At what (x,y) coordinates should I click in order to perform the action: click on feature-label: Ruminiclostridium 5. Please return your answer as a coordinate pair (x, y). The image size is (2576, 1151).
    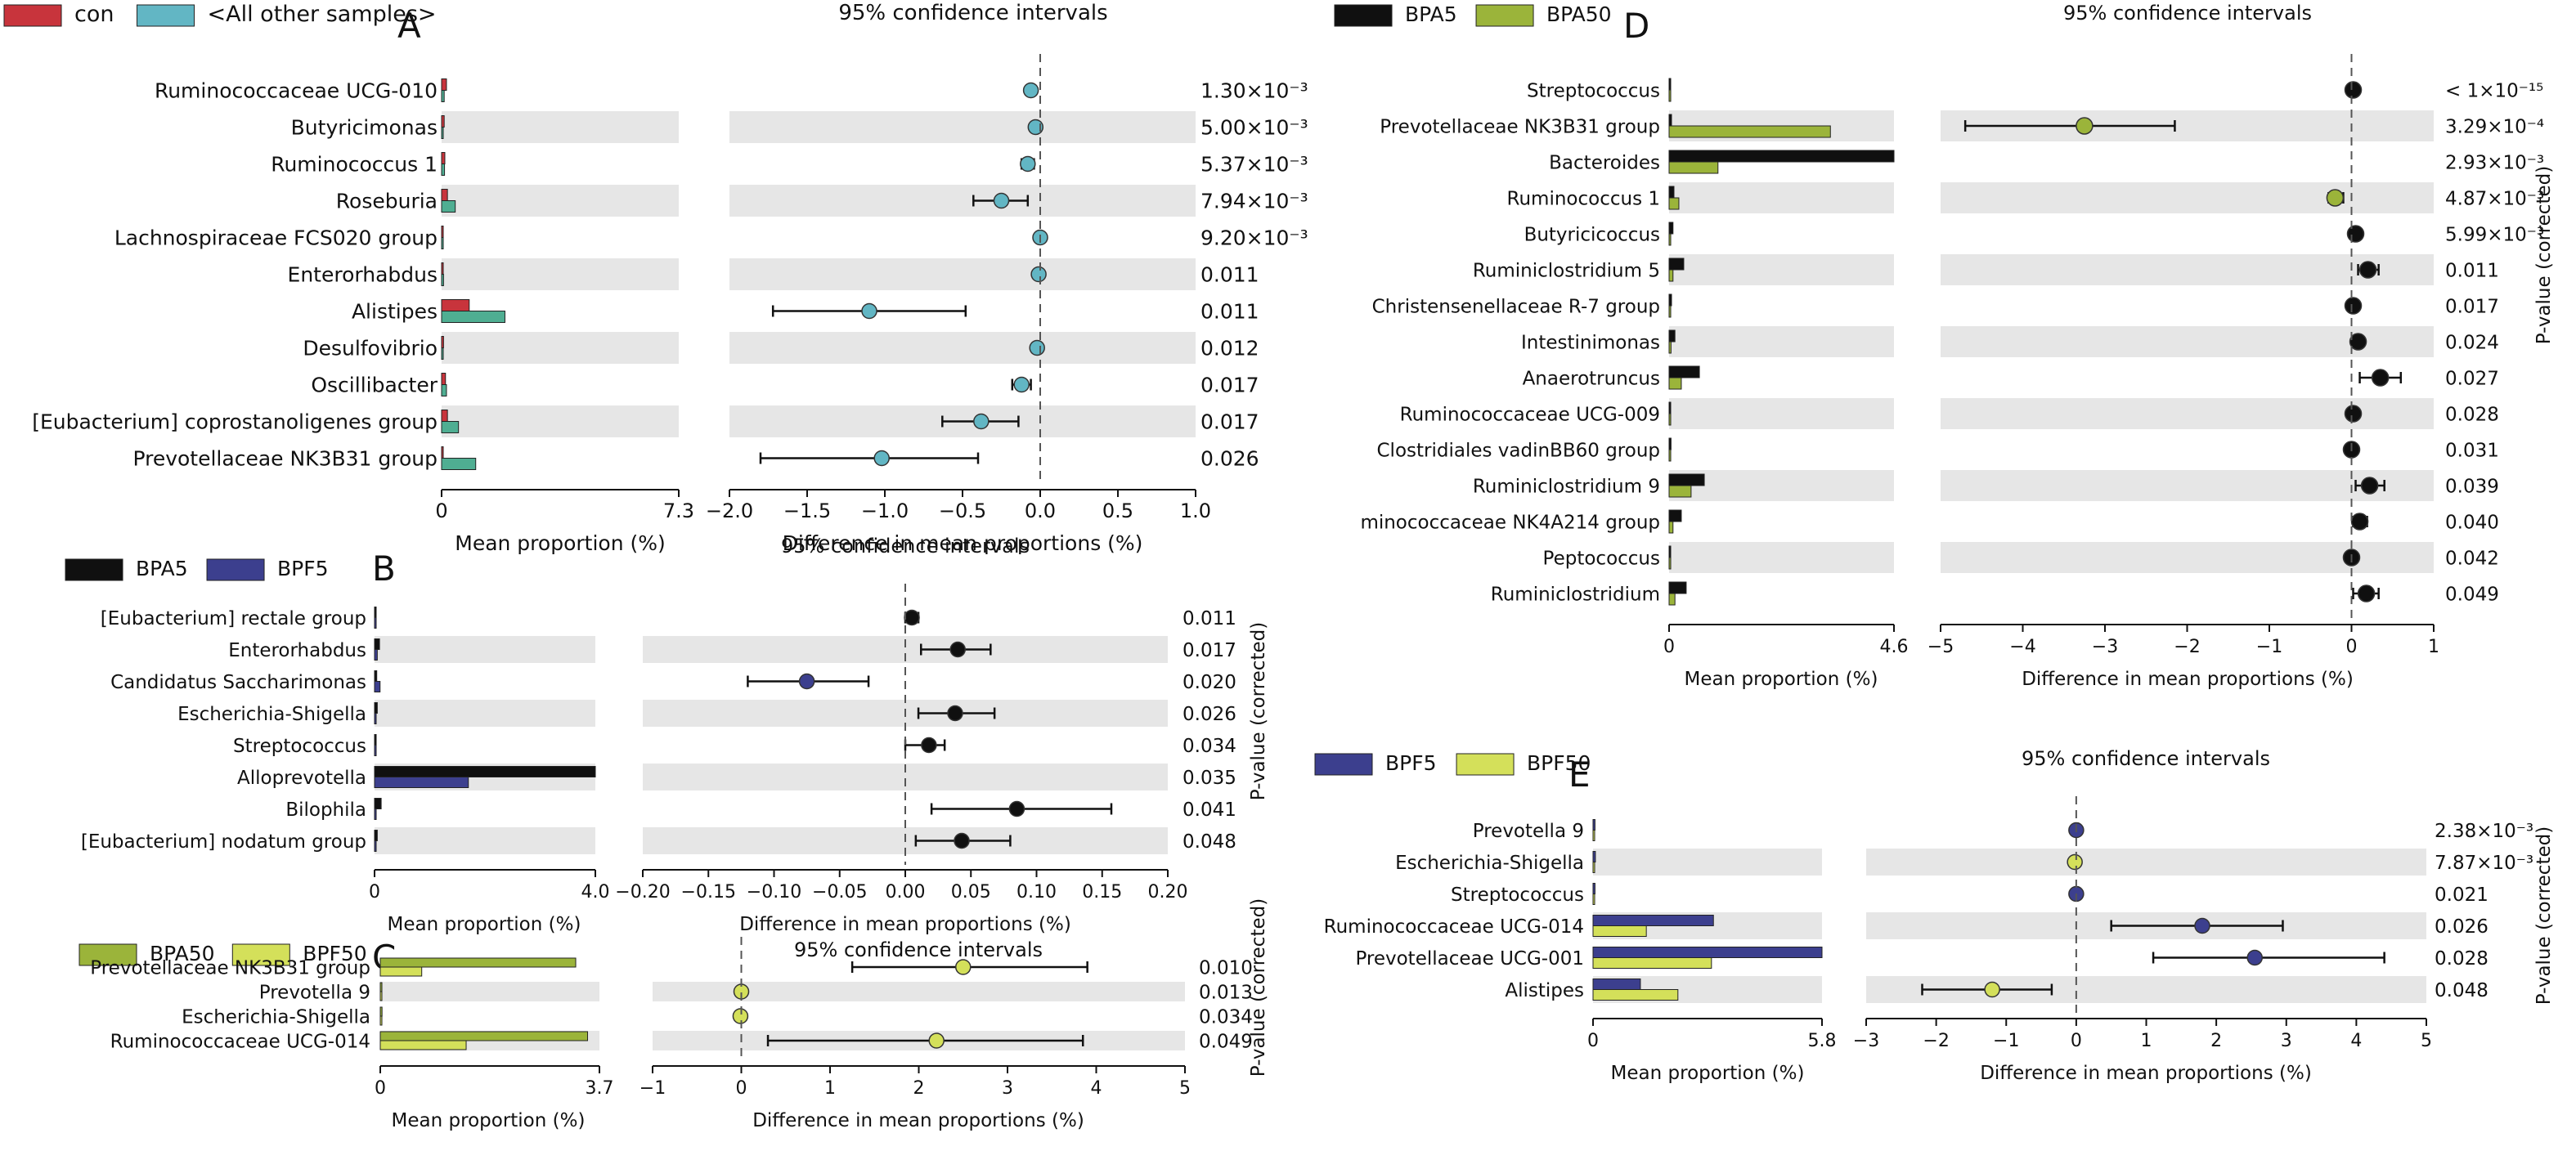
    Looking at the image, I should click on (1566, 270).